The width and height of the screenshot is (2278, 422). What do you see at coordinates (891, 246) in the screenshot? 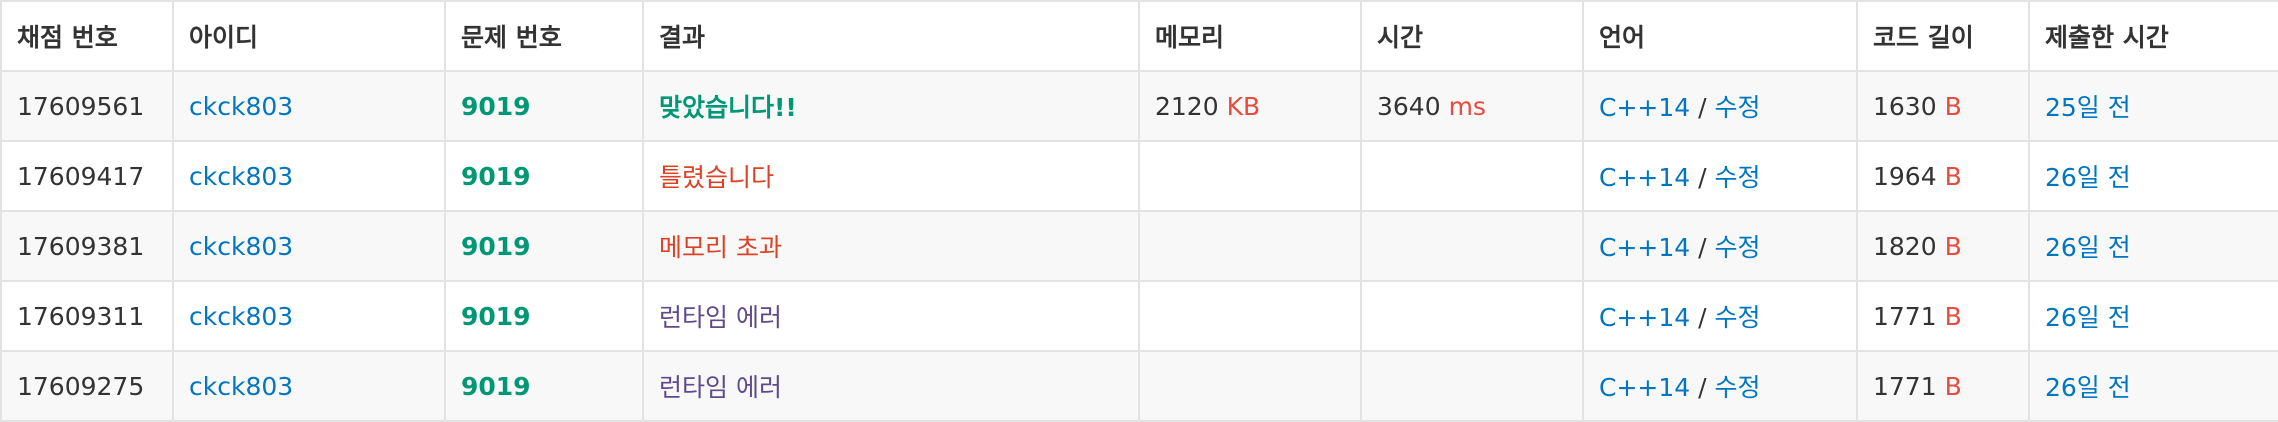
I see `result-cell: 메모리 초과` at bounding box center [891, 246].